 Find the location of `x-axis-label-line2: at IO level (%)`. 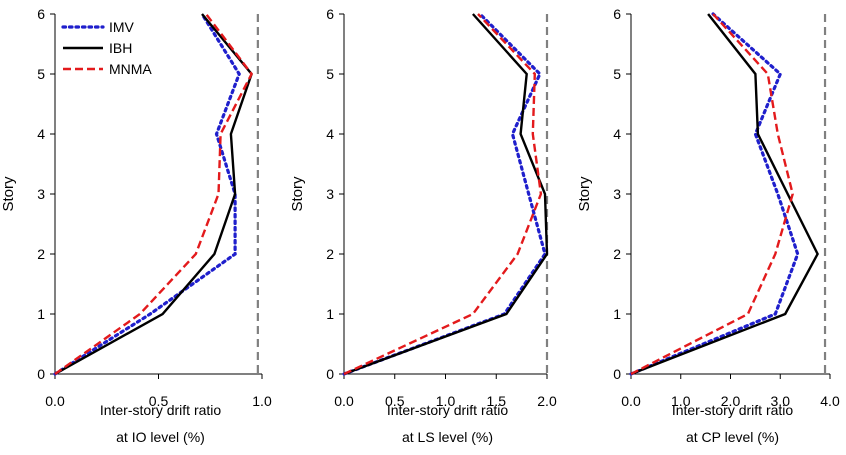

x-axis-label-line2: at IO level (%) is located at coordinates (160, 437).